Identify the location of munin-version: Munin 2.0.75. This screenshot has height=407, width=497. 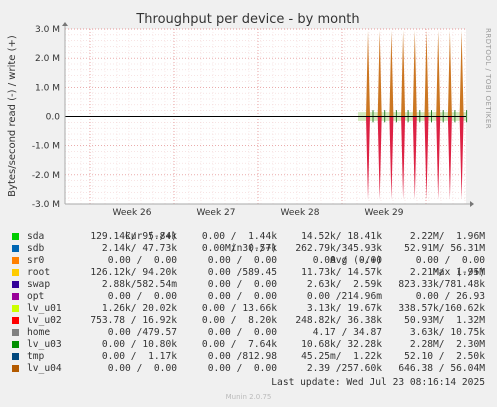
(248, 397).